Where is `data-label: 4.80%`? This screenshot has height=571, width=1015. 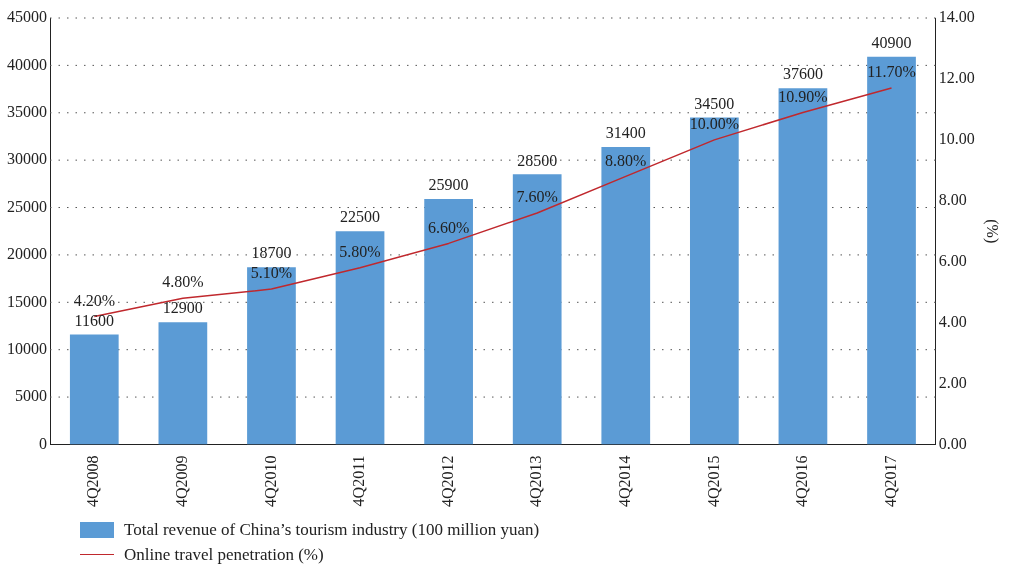
data-label: 4.80% is located at coordinates (183, 282).